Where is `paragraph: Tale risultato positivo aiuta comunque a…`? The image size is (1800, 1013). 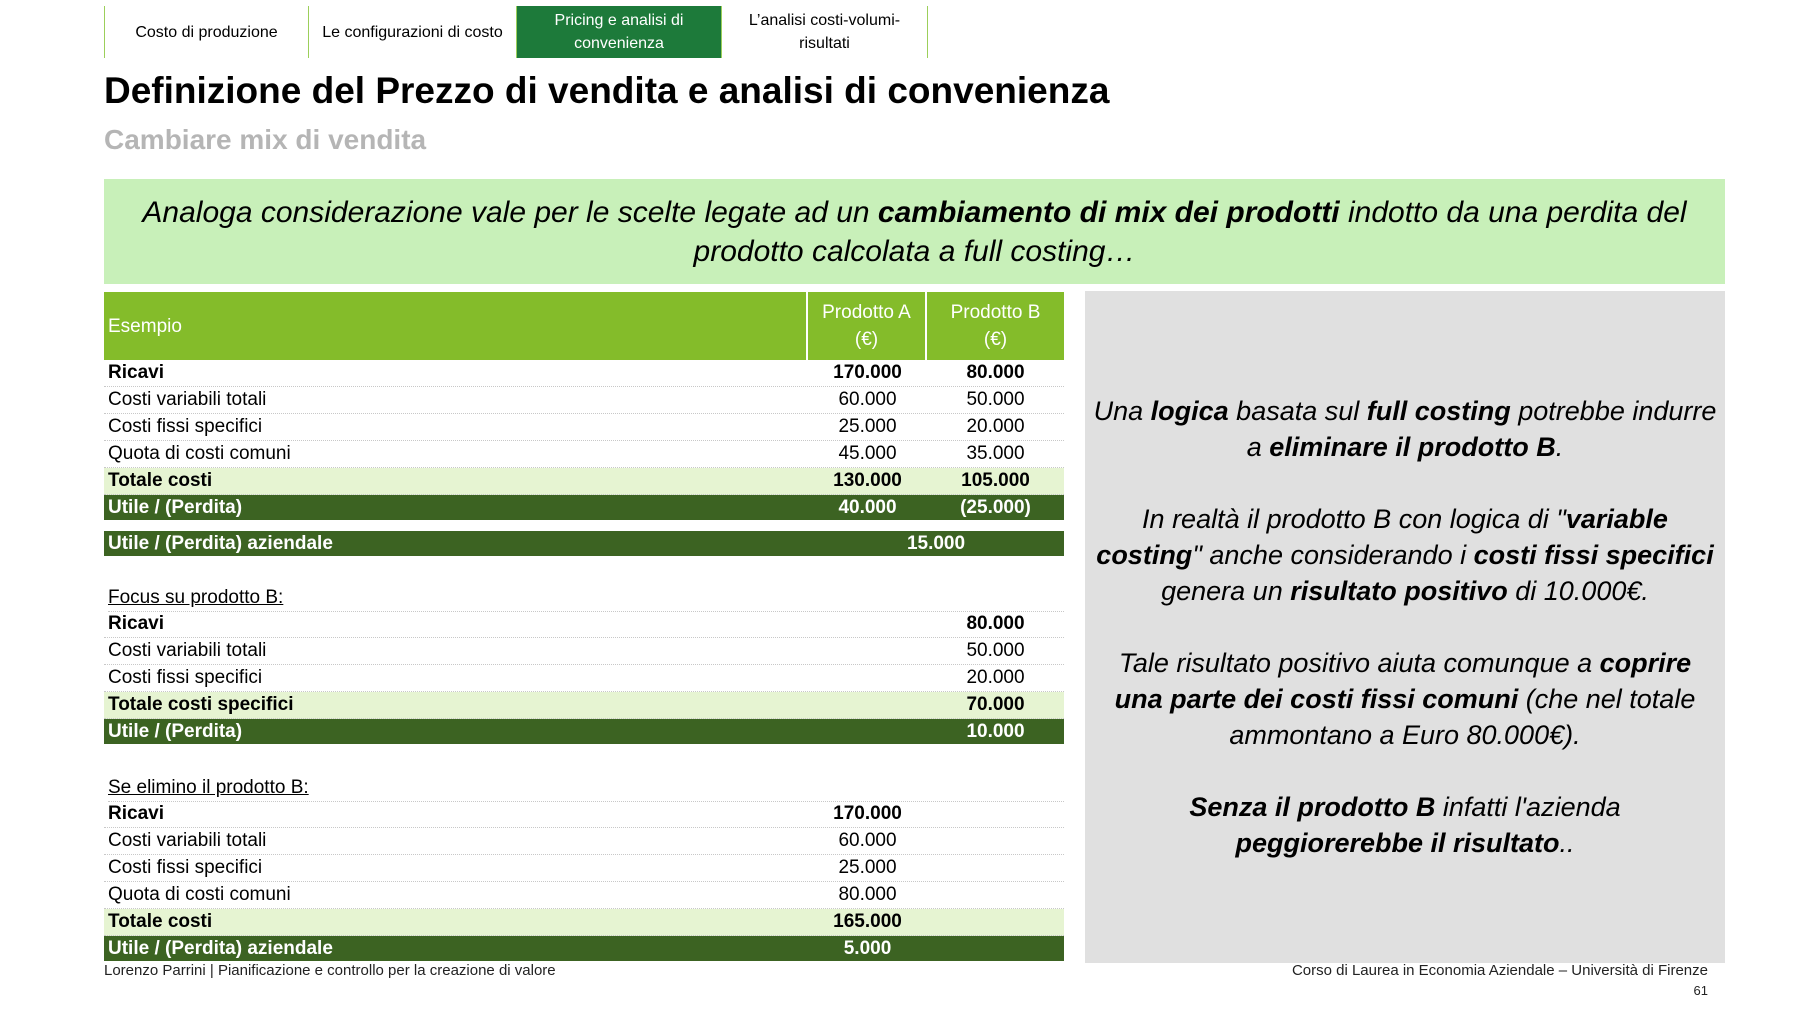 paragraph: Tale risultato positivo aiuta comunque a… is located at coordinates (1405, 699).